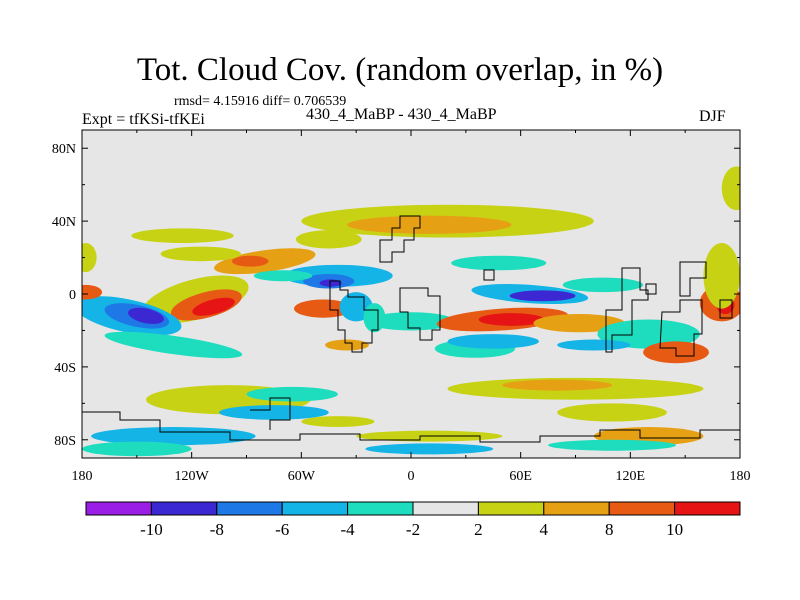 This screenshot has width=800, height=600. I want to click on coastline-australia, so click(681, 328).